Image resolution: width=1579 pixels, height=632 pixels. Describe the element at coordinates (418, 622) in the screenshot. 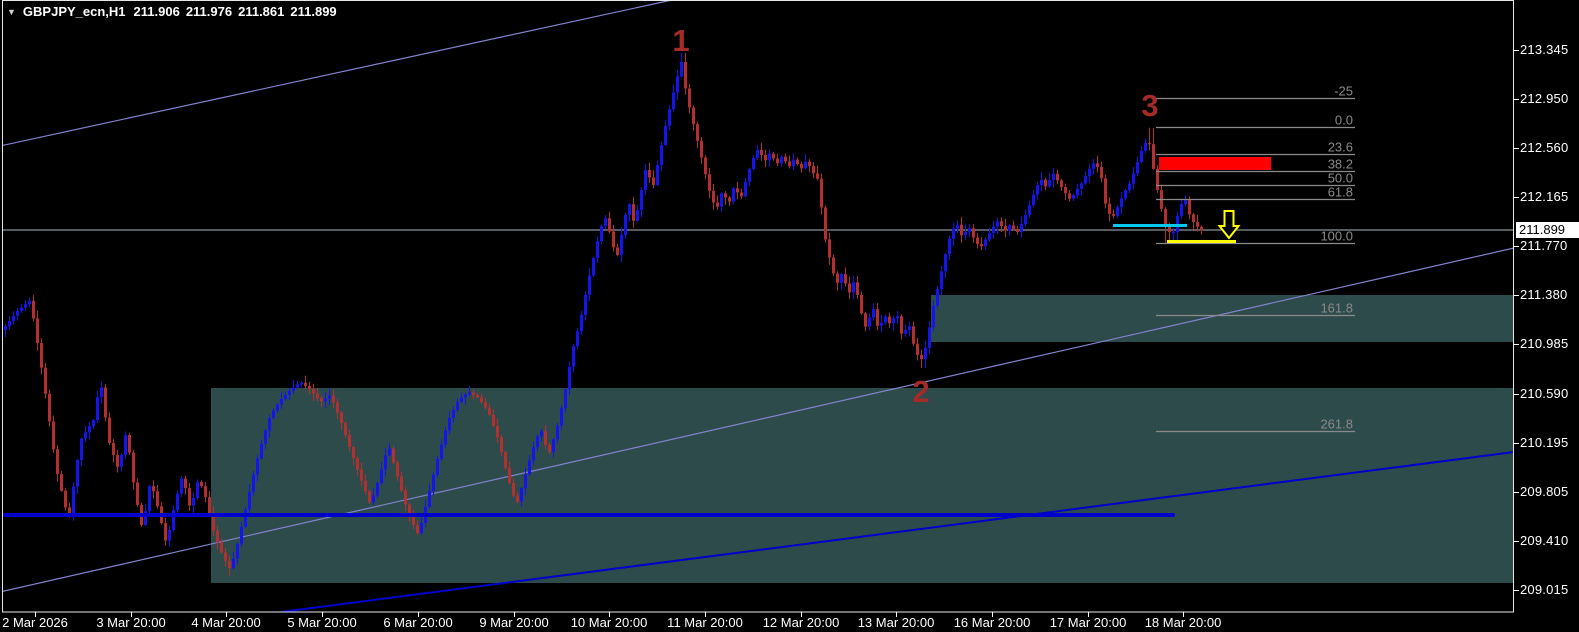

I see `time-axis-label: 6 Mar 20:00` at that location.